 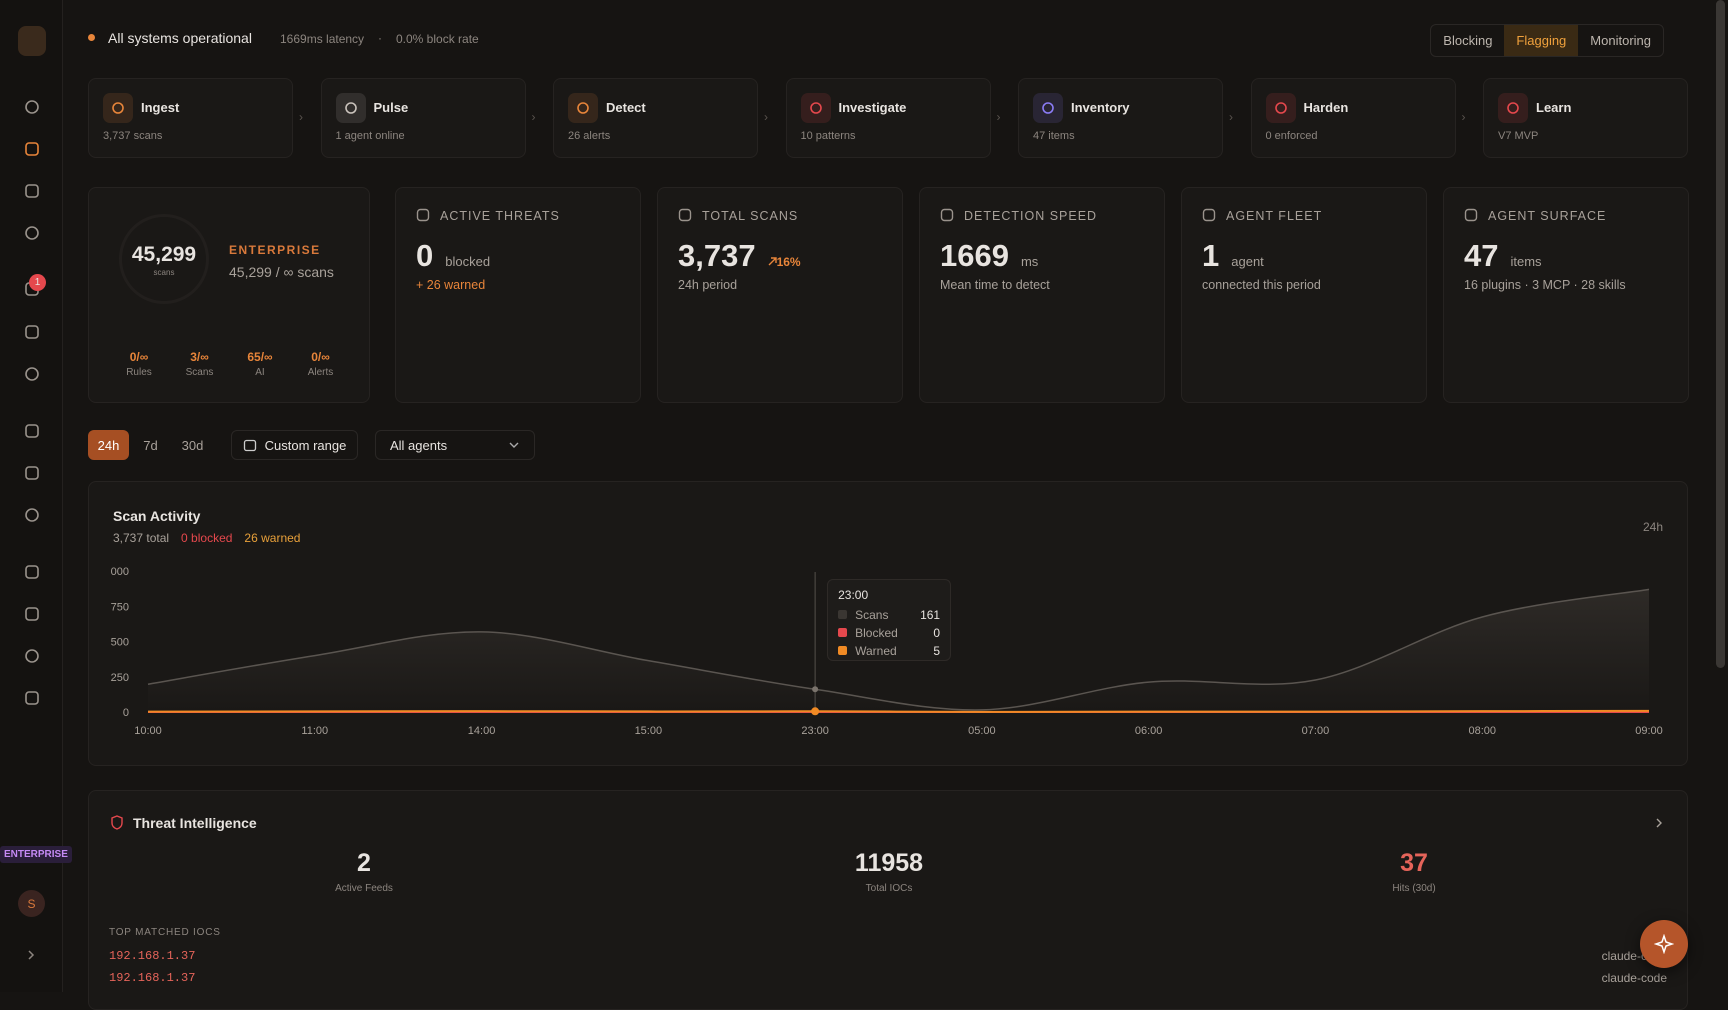 What do you see at coordinates (1120, 118) in the screenshot?
I see `pipeline-card: Inventory 47 items` at bounding box center [1120, 118].